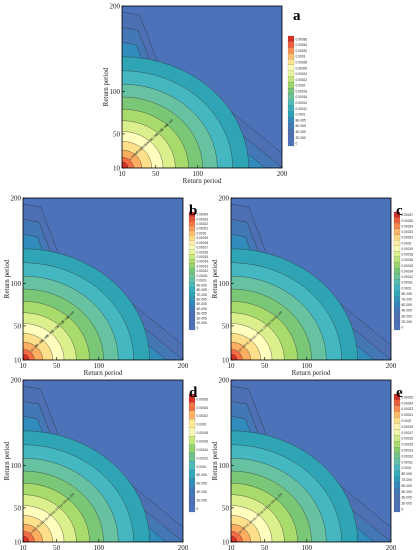 Image resolution: width=417 pixels, height=550 pixels. What do you see at coordinates (202, 281) in the screenshot?
I see `colorbar-label: 0.0001` at bounding box center [202, 281].